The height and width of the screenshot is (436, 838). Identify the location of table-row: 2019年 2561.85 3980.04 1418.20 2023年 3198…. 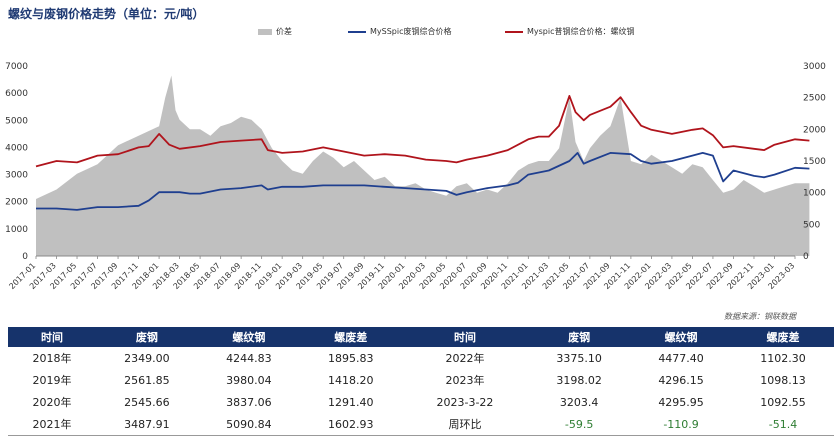
(421, 380).